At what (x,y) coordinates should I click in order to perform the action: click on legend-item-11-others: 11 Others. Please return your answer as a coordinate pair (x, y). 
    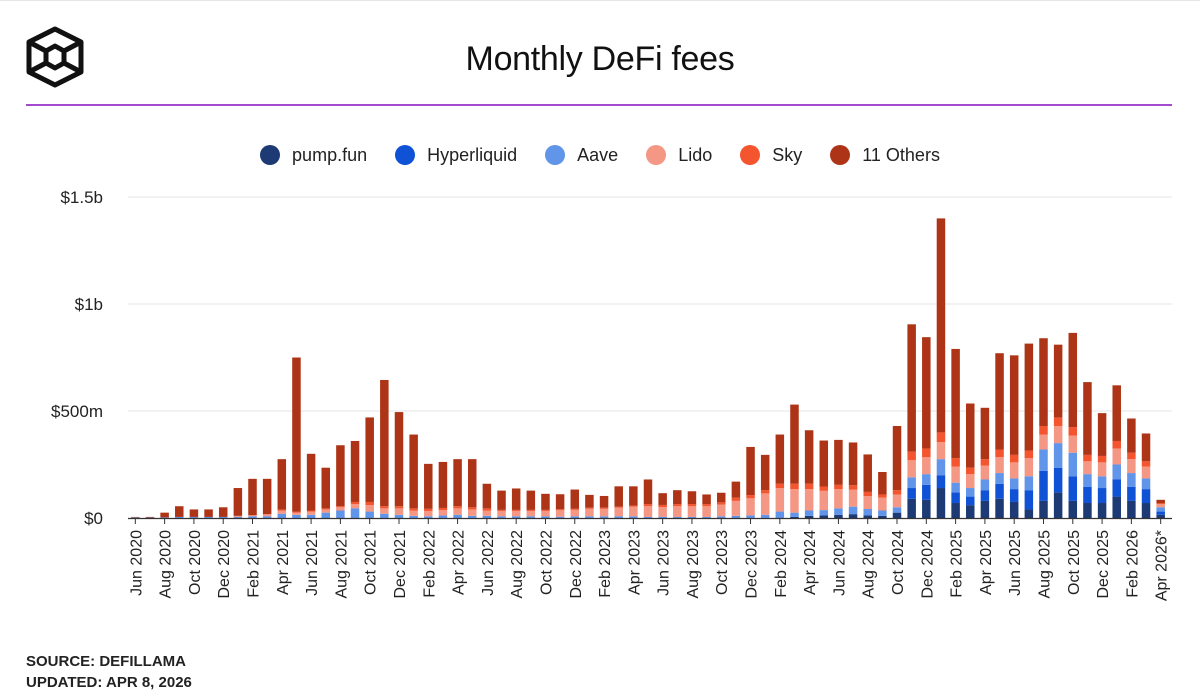
    Looking at the image, I should click on (885, 155).